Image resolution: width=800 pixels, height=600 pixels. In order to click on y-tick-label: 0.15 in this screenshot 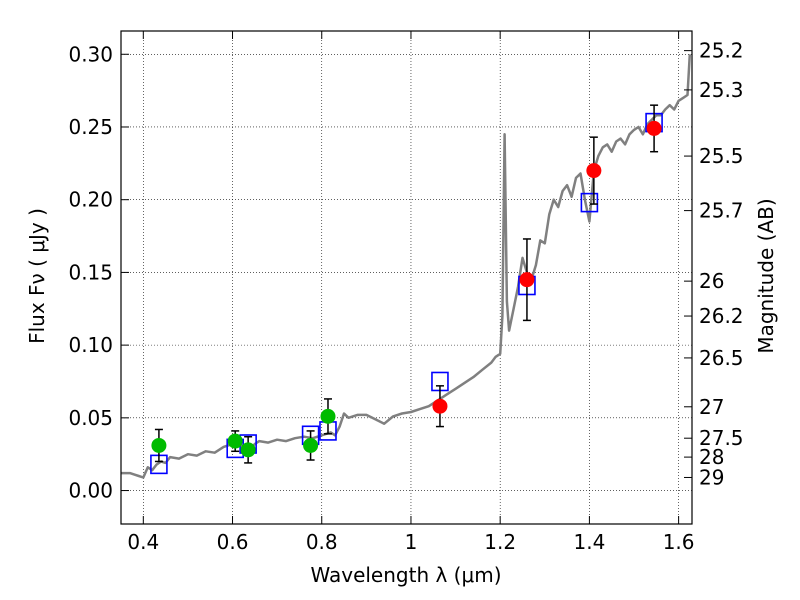, I will do `click(90, 272)`.